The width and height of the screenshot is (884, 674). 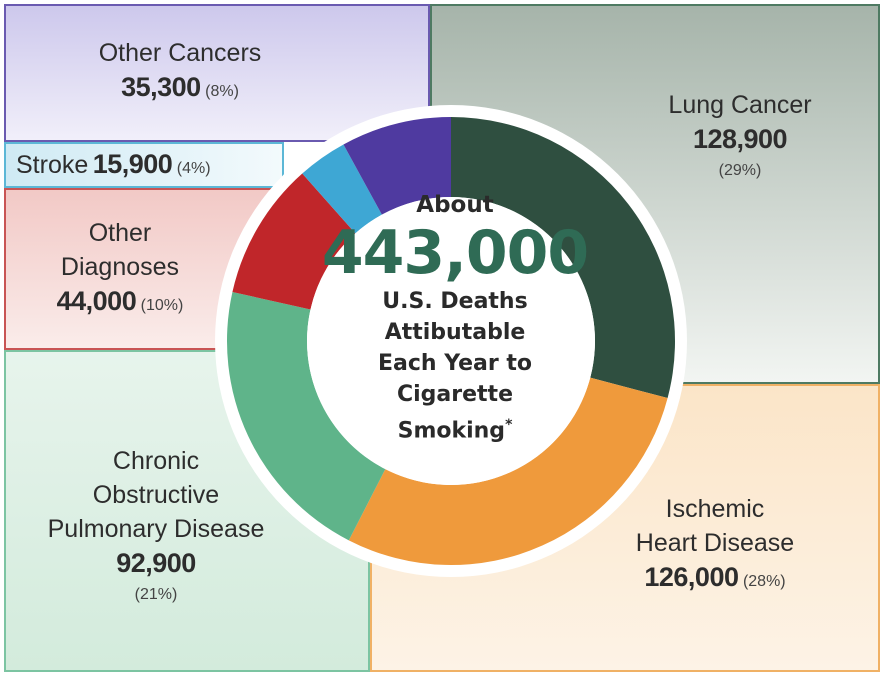 I want to click on label-lung-cancer: Lung Cancer 128,900 (29%), so click(x=740, y=137).